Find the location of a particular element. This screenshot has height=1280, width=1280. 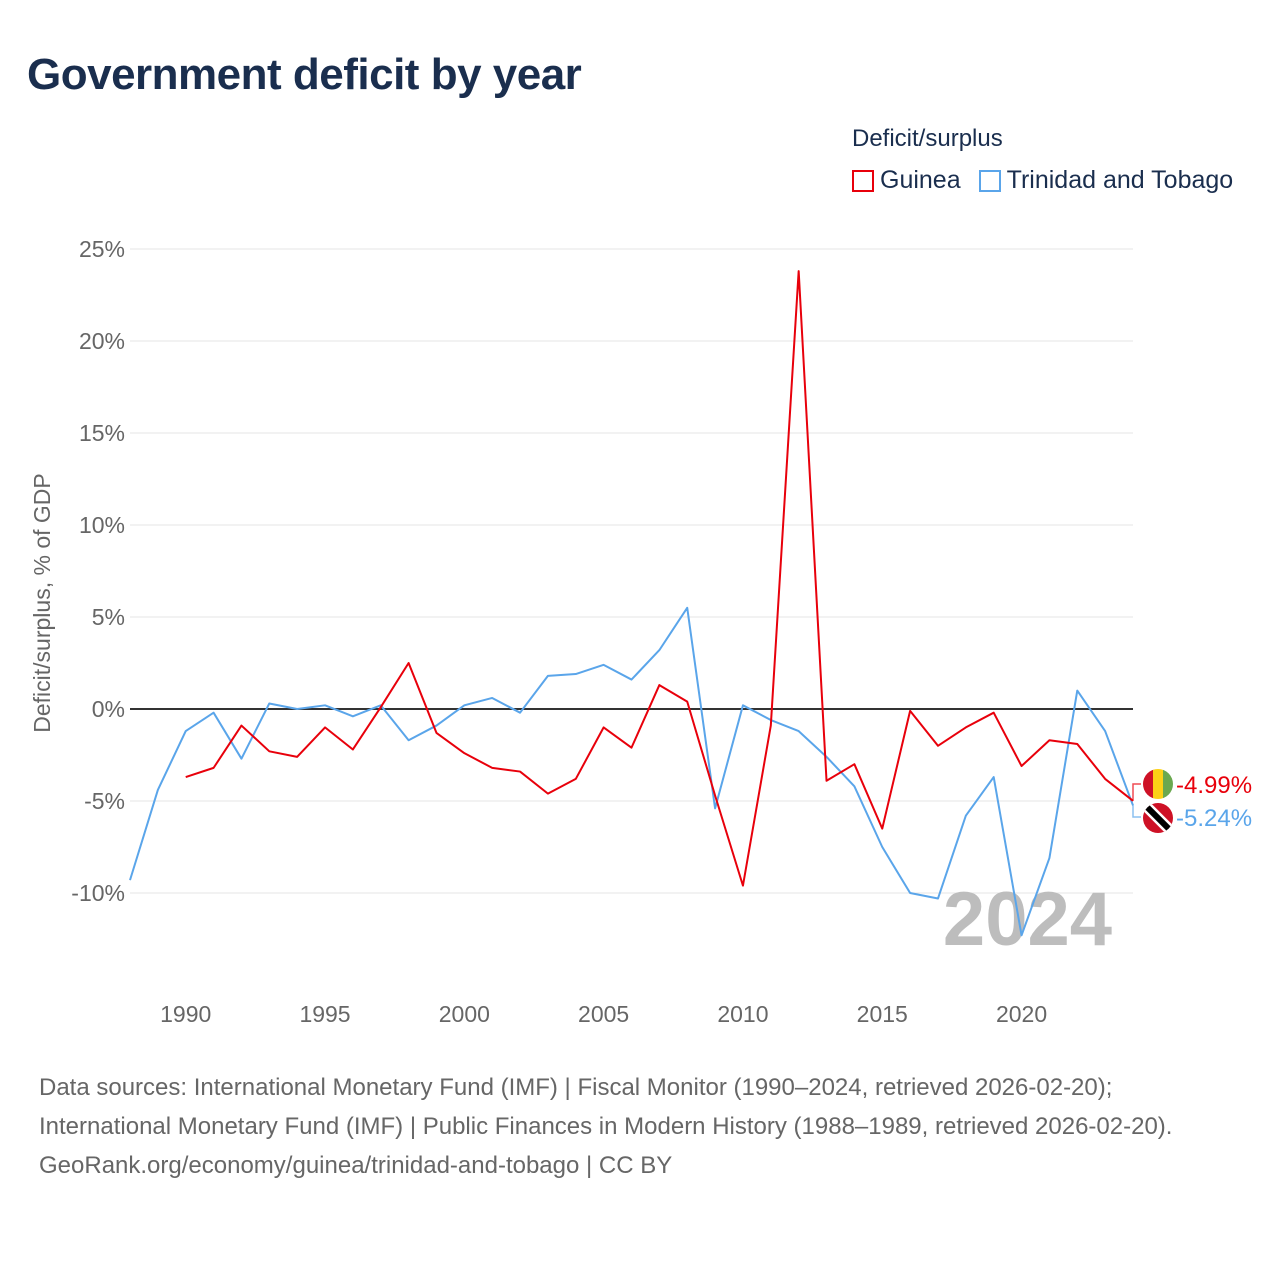

legend-title: Deficit/surplus is located at coordinates (927, 138).